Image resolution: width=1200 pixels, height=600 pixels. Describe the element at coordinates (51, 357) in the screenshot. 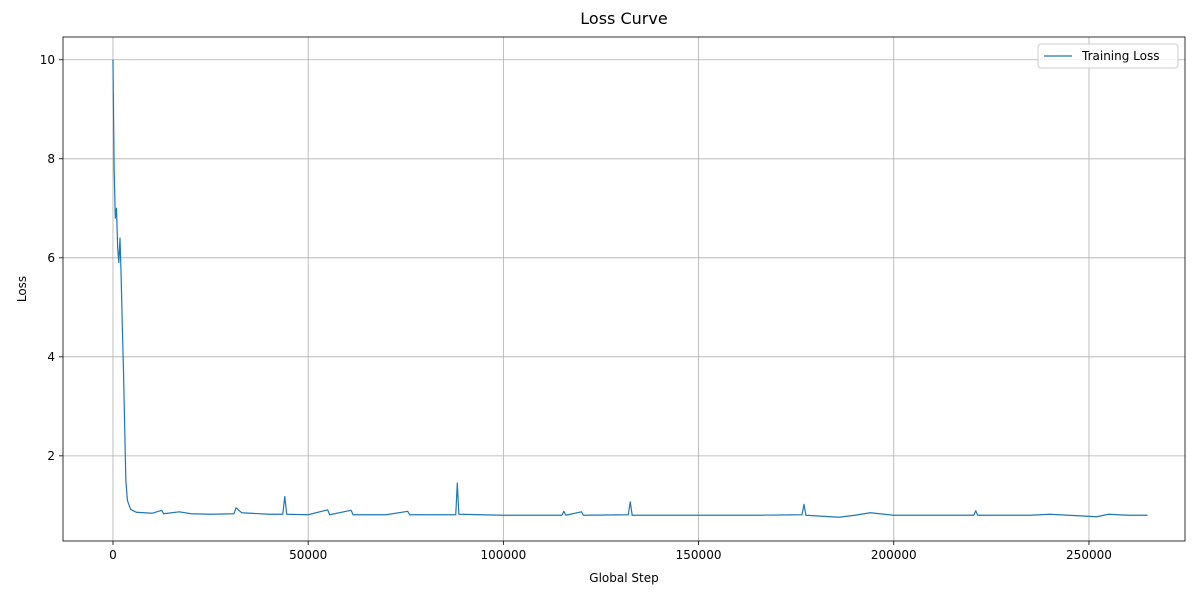

I see `y-tick-label: 4` at that location.